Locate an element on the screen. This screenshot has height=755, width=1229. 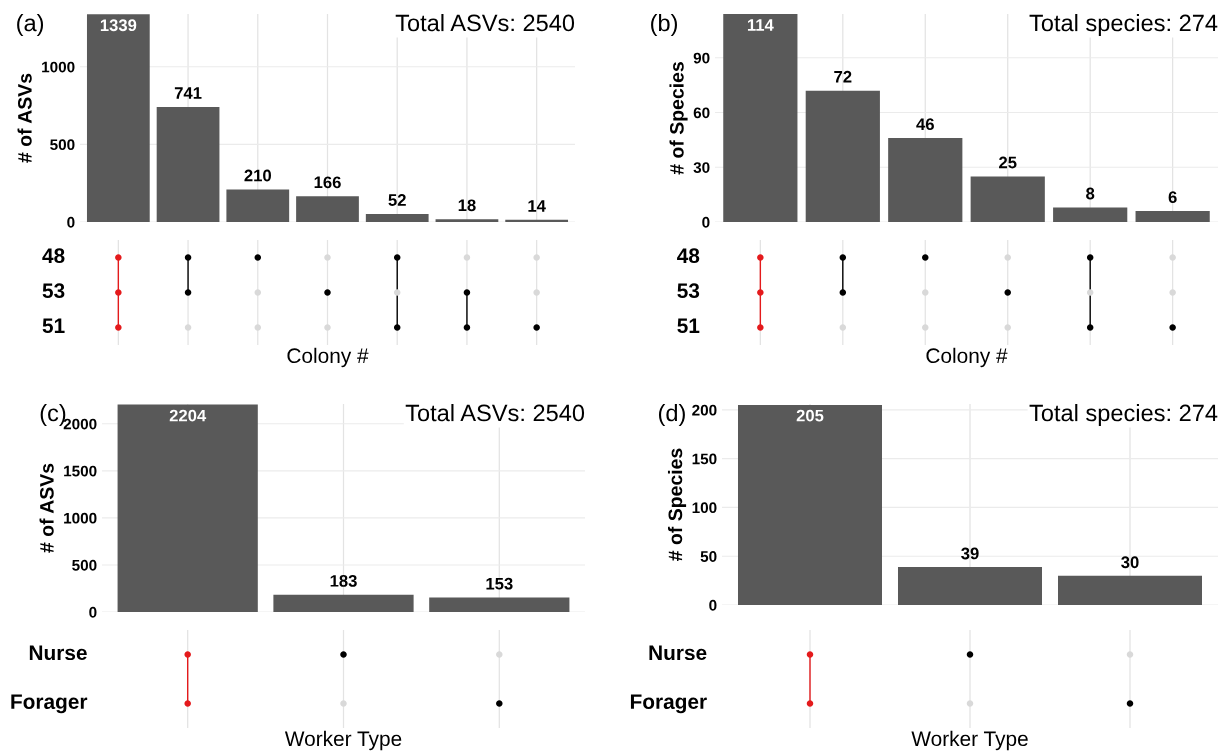
y-tick-label: 50 is located at coordinates (708, 556).